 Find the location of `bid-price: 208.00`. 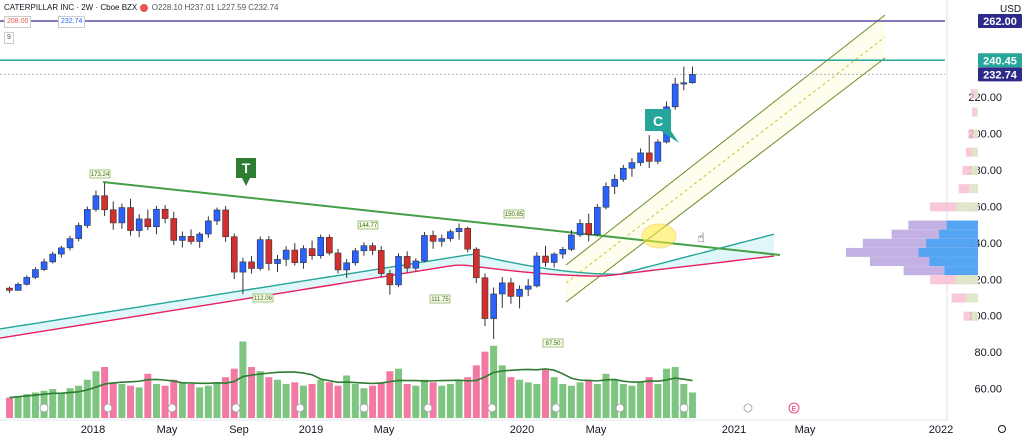

bid-price: 208.00 is located at coordinates (18, 22).